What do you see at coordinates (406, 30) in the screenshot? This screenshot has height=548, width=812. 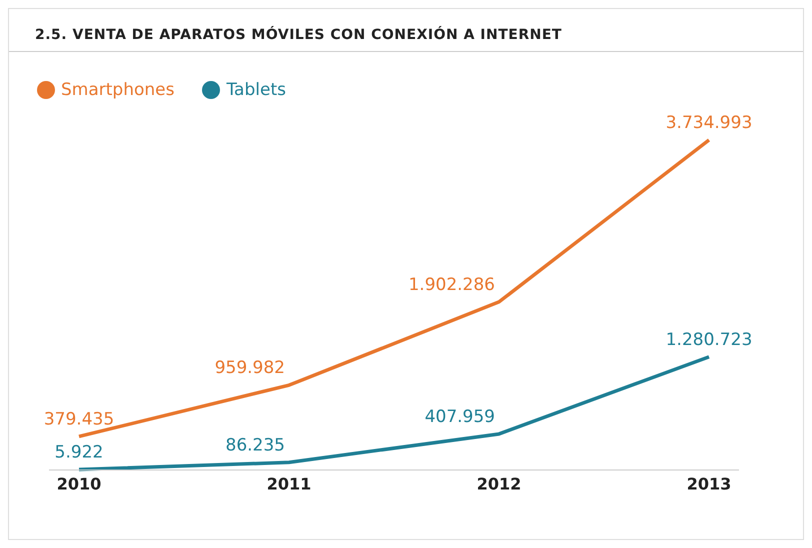 I see `chart-title: 2.5. VENTA DE APARATOS MÓVILES CON CONEXIÓN A INTERNET` at bounding box center [406, 30].